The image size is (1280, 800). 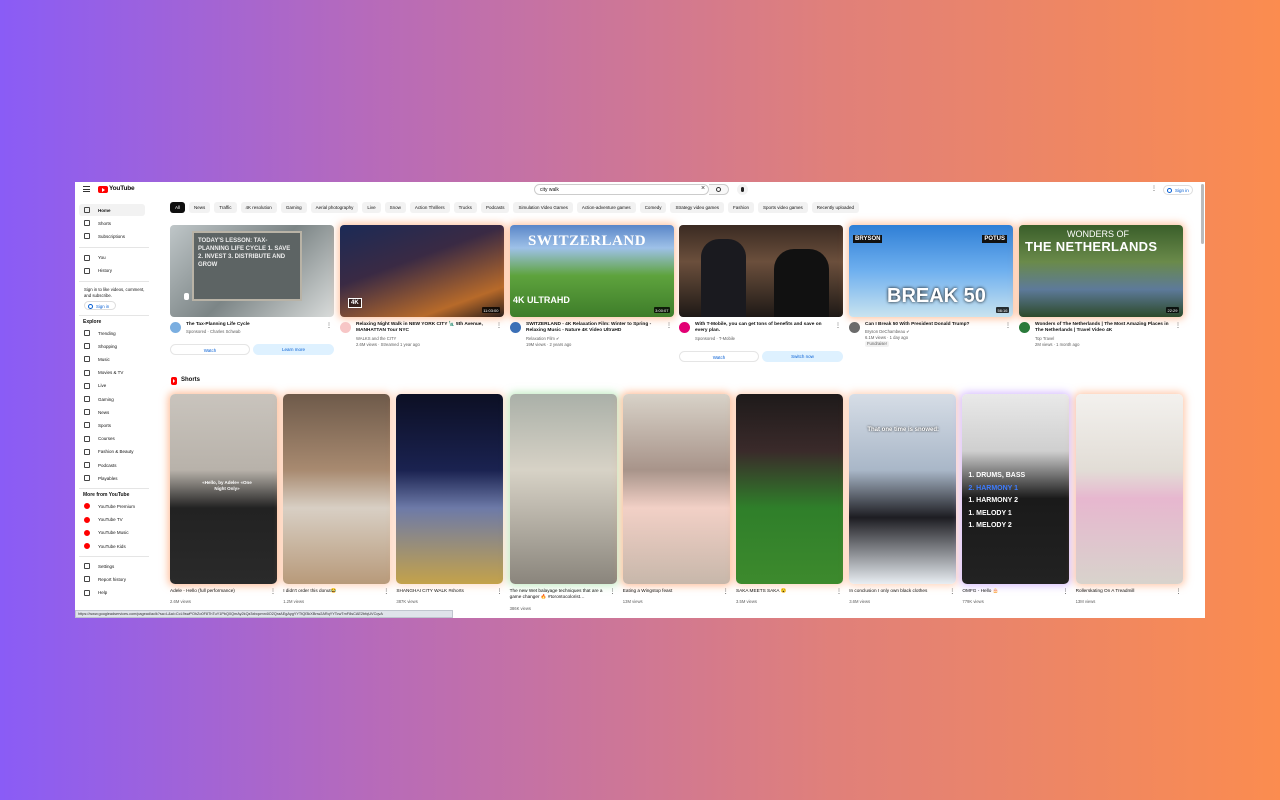 What do you see at coordinates (647, 590) in the screenshot?
I see `short-title: Eating a Wingstop feast` at bounding box center [647, 590].